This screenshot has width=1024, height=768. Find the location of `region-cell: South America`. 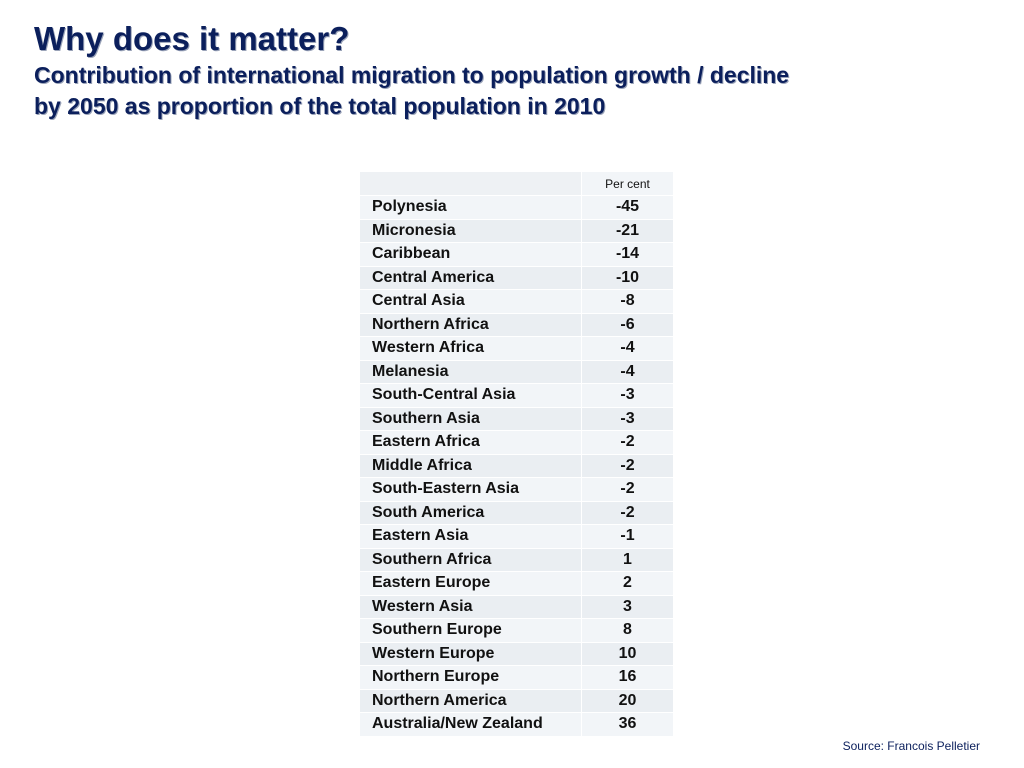

region-cell: South America is located at coordinates (470, 512).